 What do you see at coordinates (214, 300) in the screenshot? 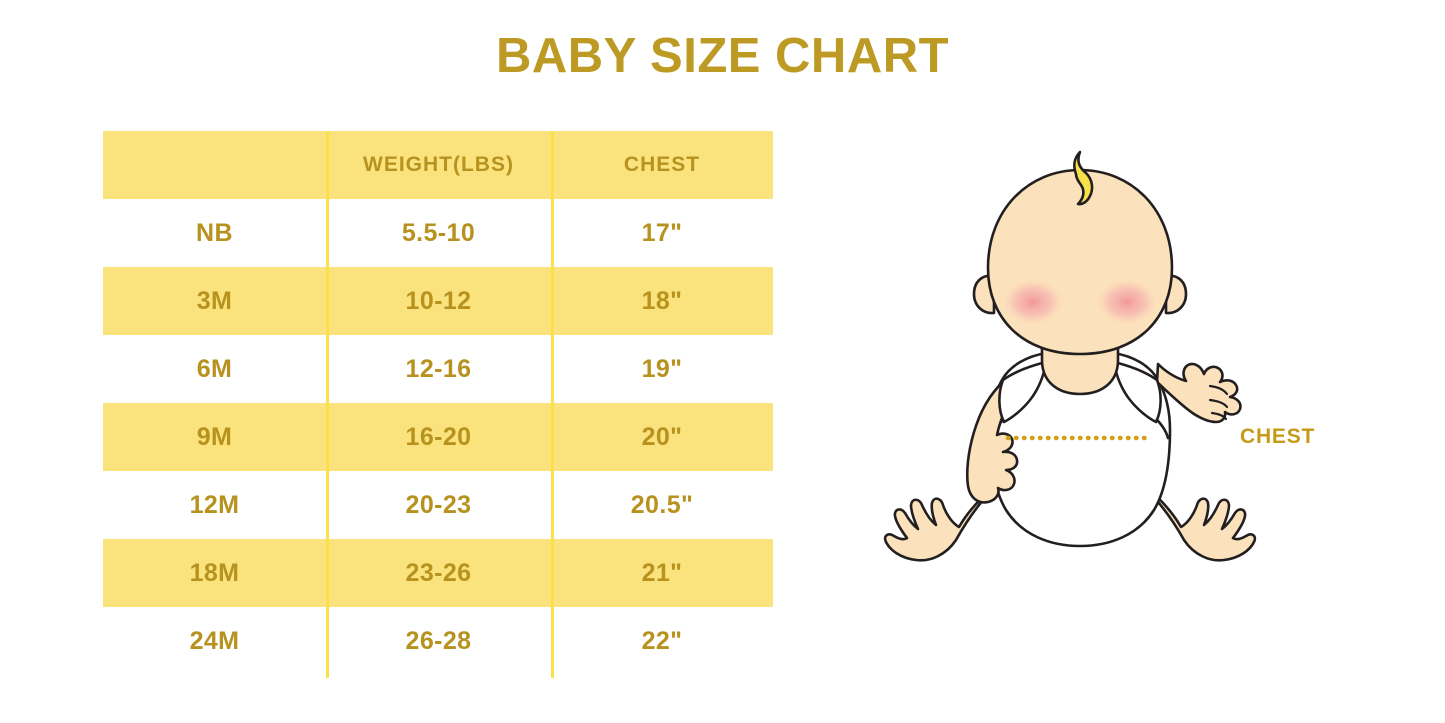
I see `cell-size: 3M` at bounding box center [214, 300].